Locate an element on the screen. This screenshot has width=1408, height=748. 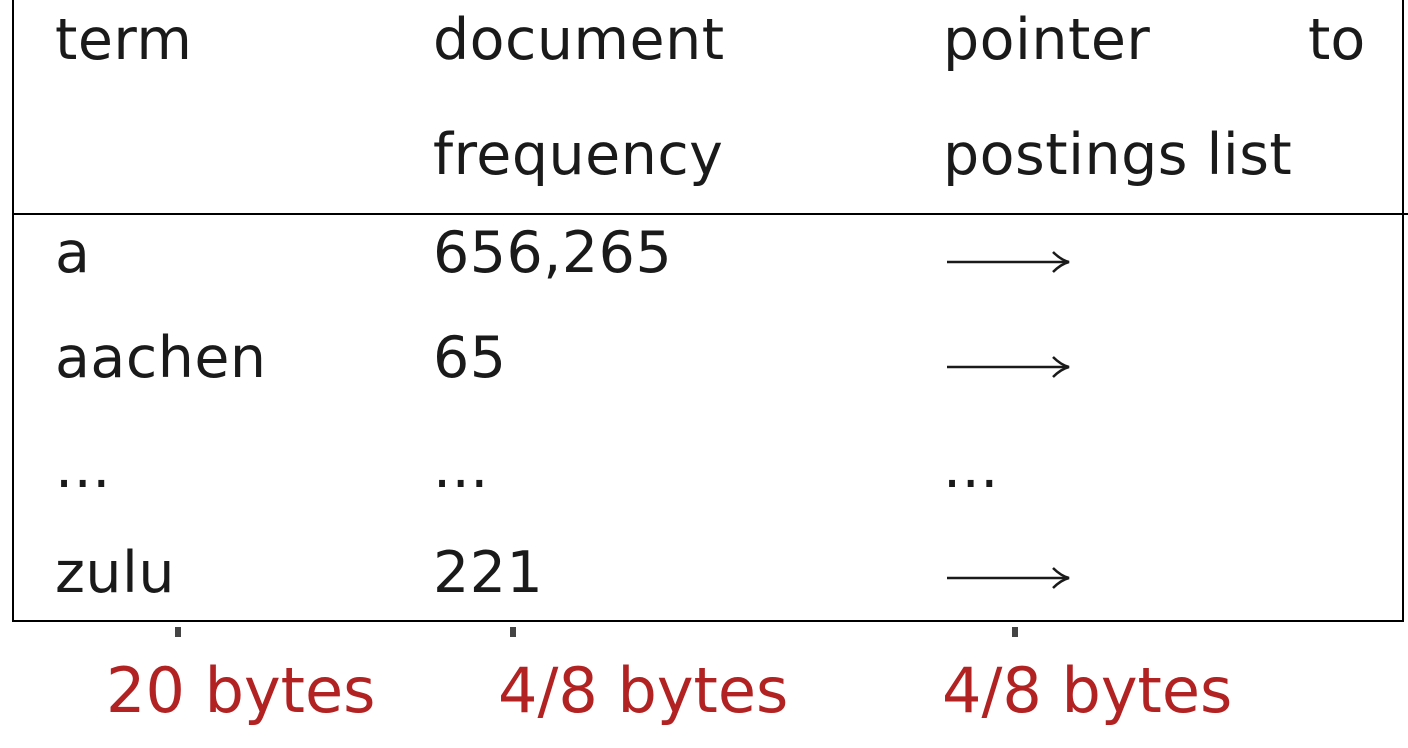
header-term: term is located at coordinates (124, 40).